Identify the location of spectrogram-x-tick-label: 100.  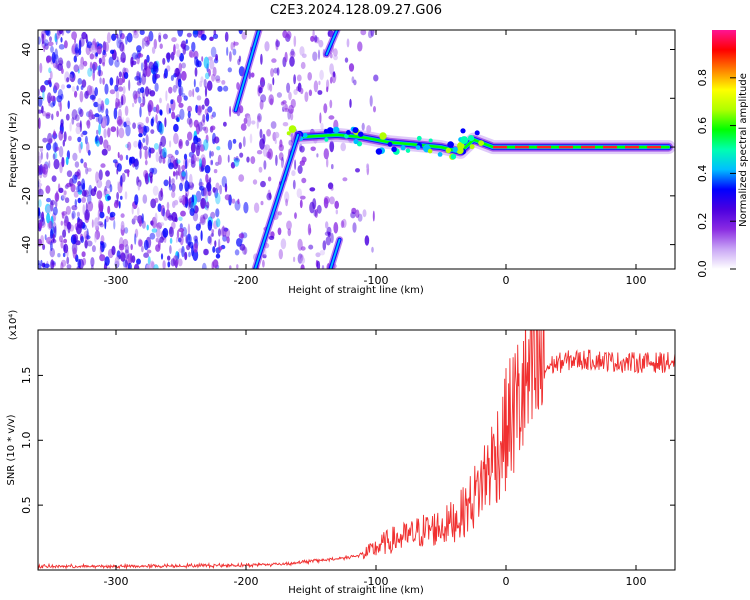
(636, 280).